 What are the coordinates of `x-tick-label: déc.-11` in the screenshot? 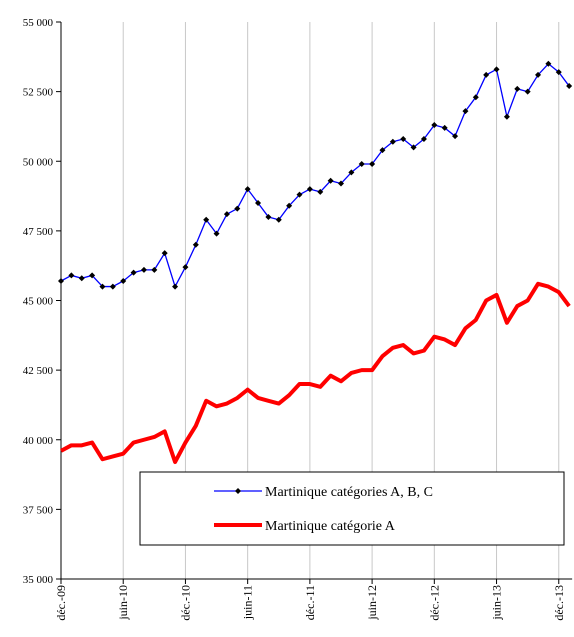 It's located at (310, 602).